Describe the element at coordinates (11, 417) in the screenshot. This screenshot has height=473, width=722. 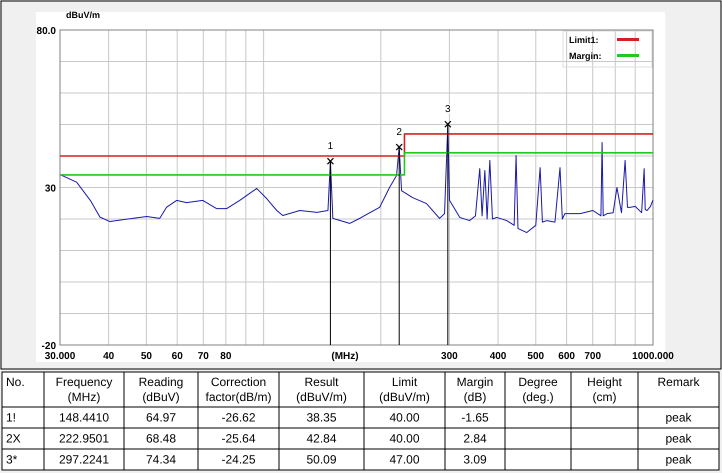
I see `text: 1!` at that location.